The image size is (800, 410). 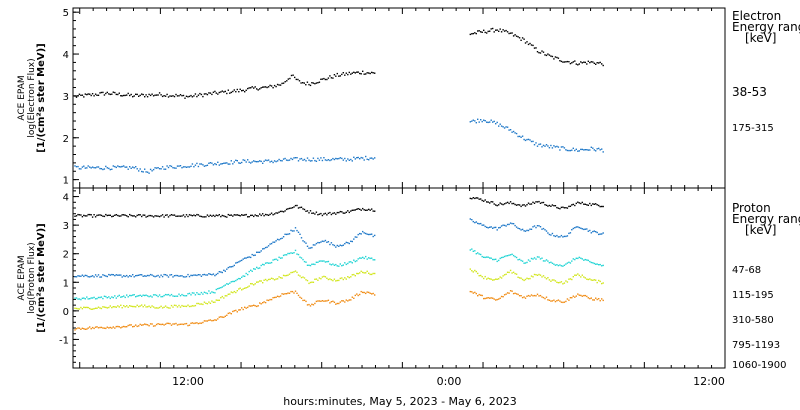 What do you see at coordinates (64, 340) in the screenshot?
I see `y-tick-label: -1` at bounding box center [64, 340].